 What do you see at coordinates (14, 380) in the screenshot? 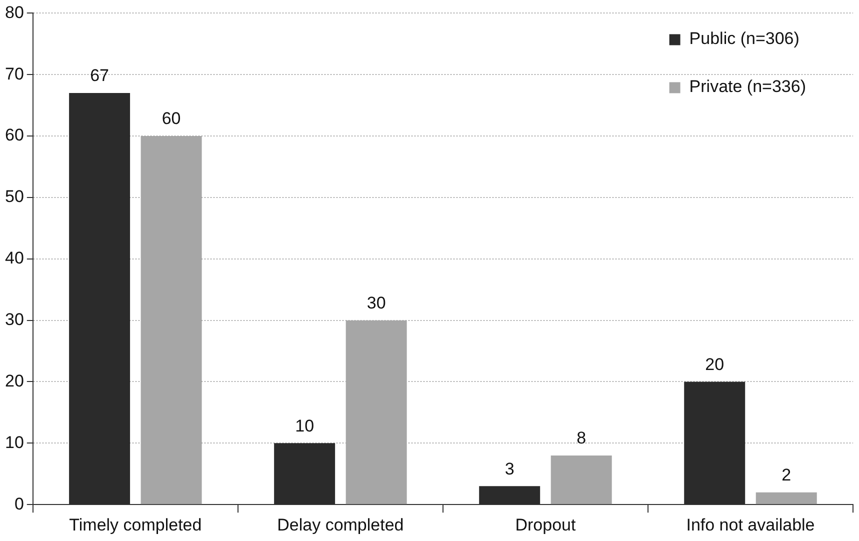
I see `y-tick-label: 20` at bounding box center [14, 380].